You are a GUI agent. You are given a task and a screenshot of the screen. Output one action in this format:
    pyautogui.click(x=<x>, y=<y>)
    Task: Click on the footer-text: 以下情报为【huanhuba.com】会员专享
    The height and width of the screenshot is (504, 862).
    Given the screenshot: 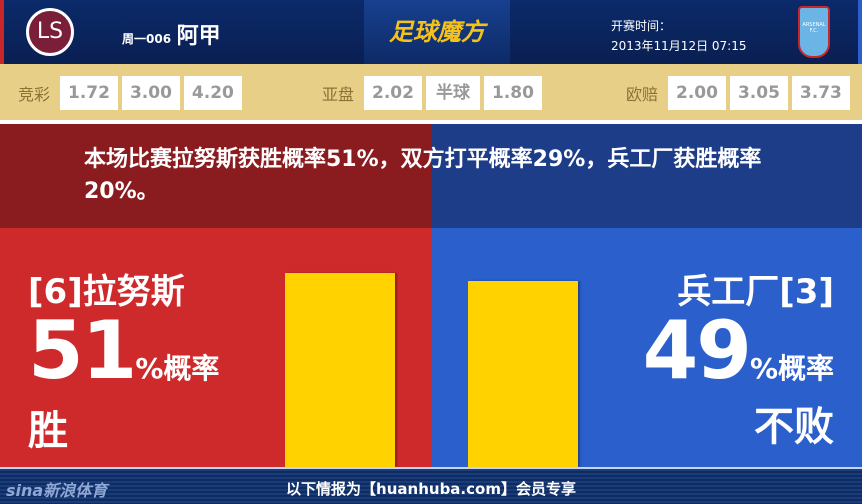 What is the action you would take?
    pyautogui.click(x=431, y=489)
    